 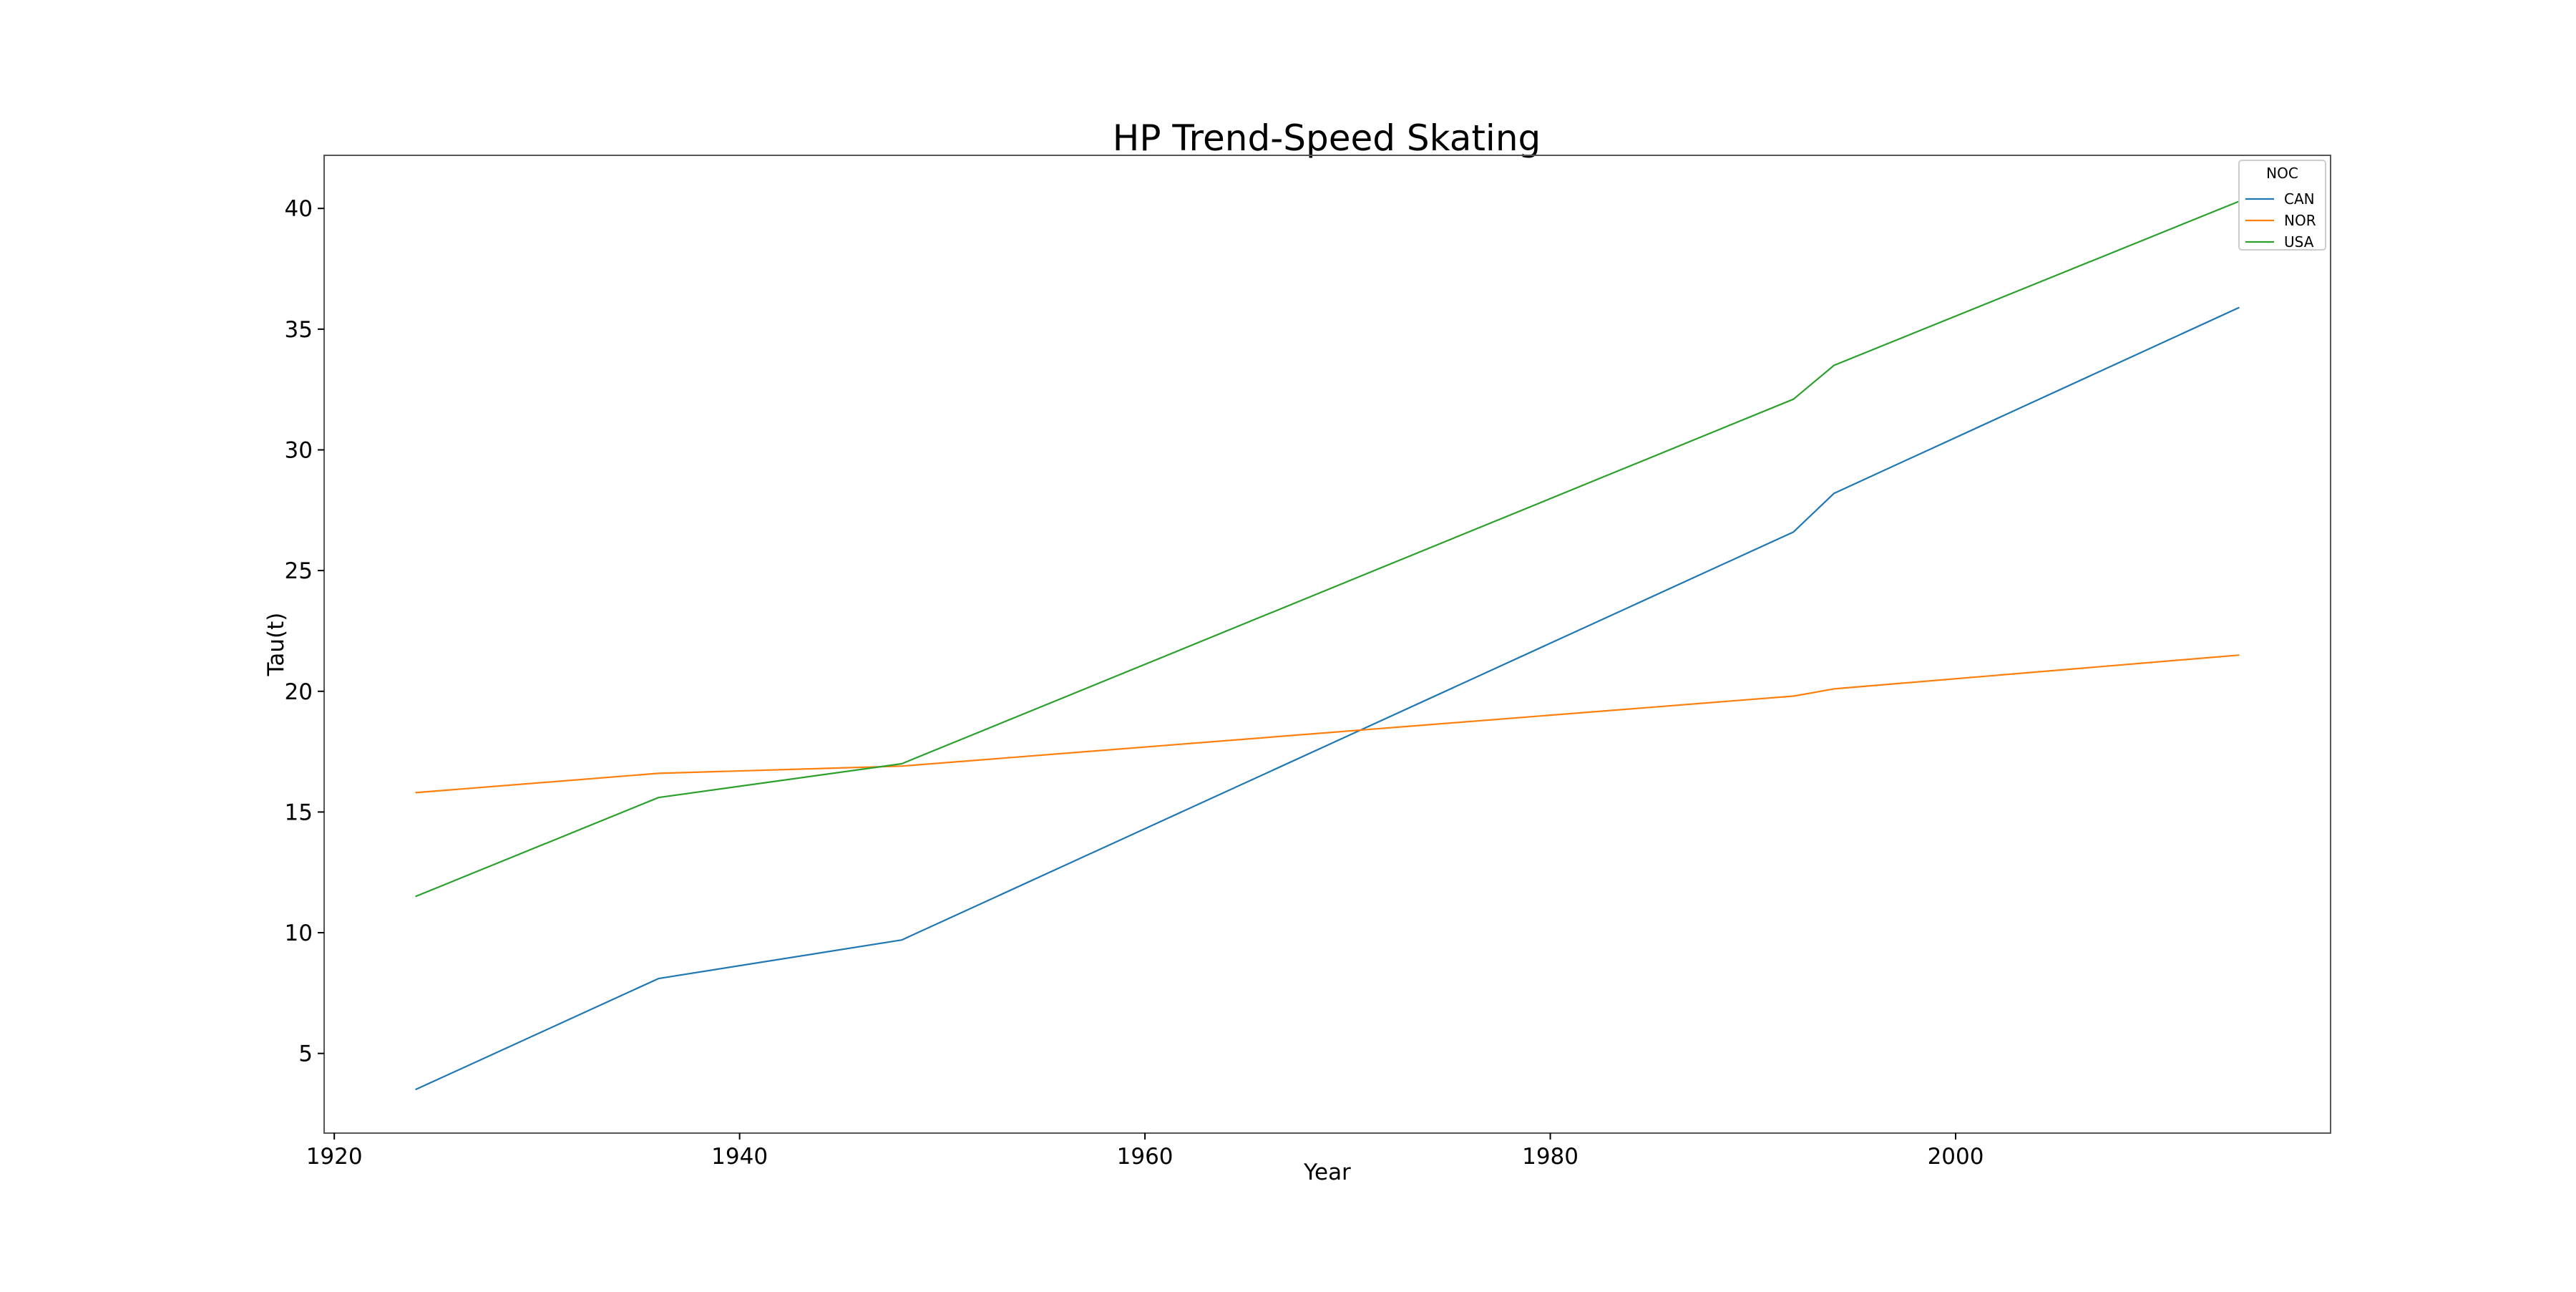 I want to click on legend-box, so click(x=2282, y=205).